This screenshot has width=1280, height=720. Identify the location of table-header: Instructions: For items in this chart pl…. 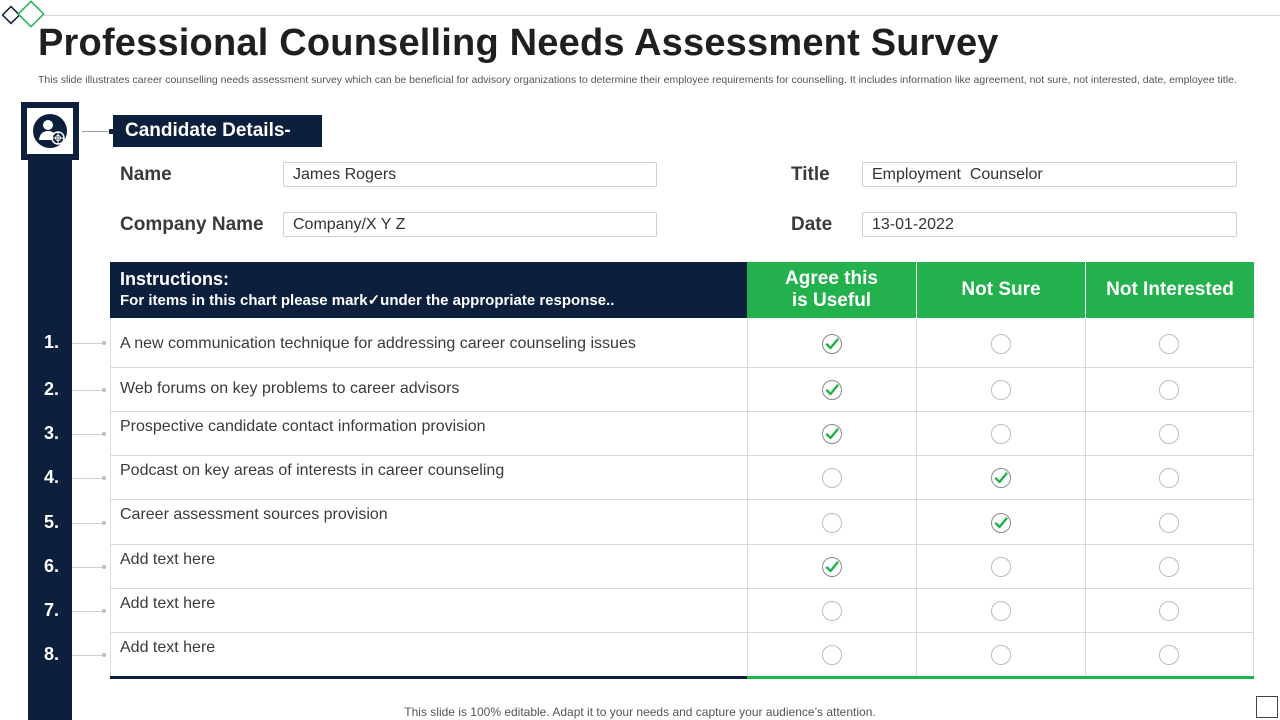
(682, 290).